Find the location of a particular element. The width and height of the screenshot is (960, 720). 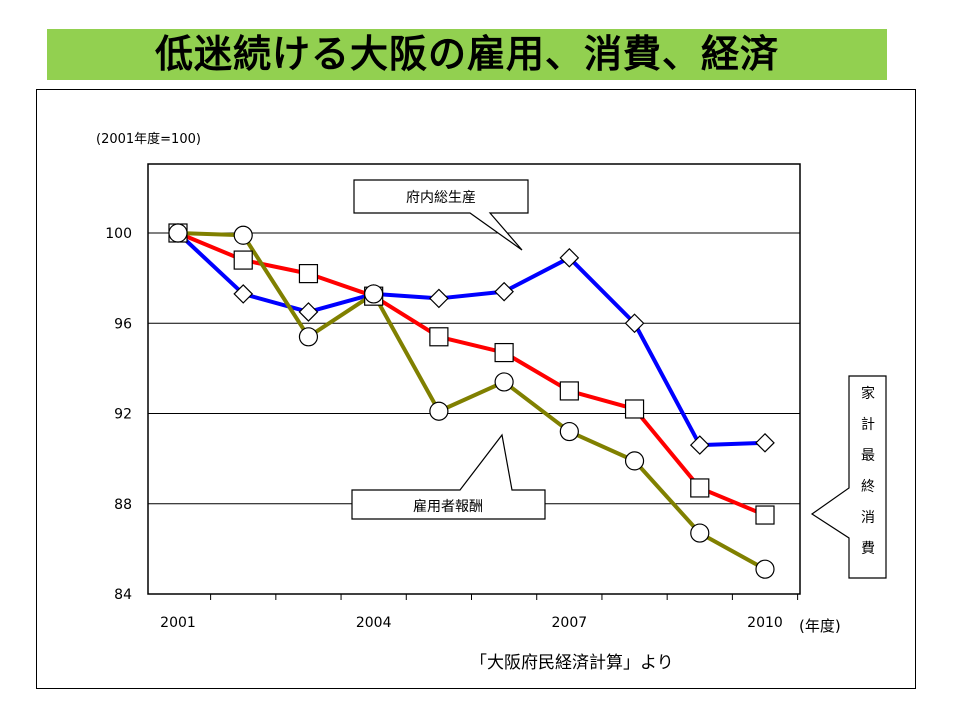

x-tick-label: 2004 is located at coordinates (374, 623).